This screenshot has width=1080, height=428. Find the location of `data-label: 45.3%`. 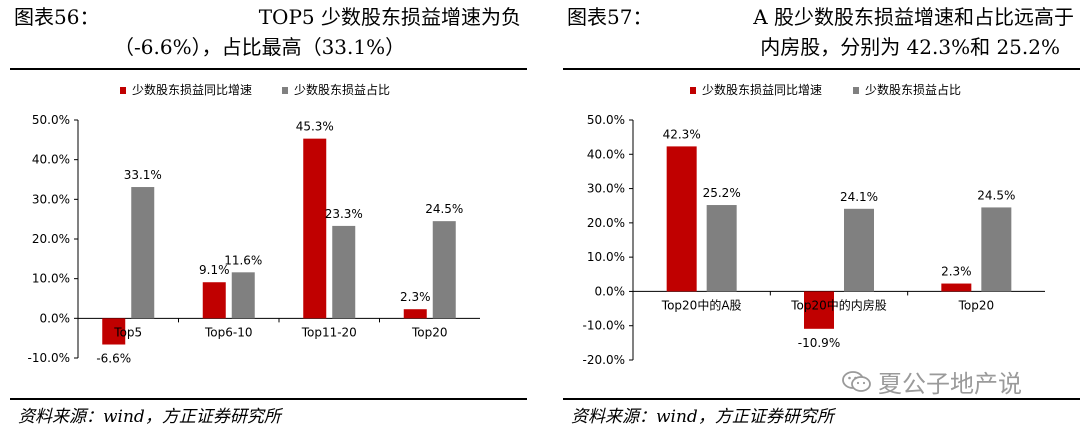

data-label: 45.3% is located at coordinates (315, 127).